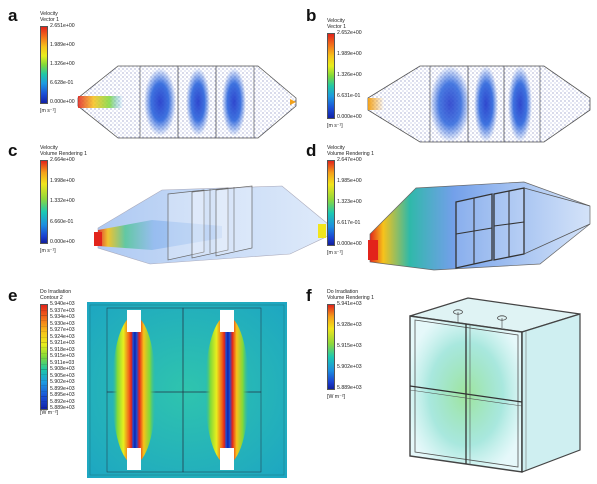  Describe the element at coordinates (187, 390) in the screenshot. I see `irradiation-contour-e` at that location.